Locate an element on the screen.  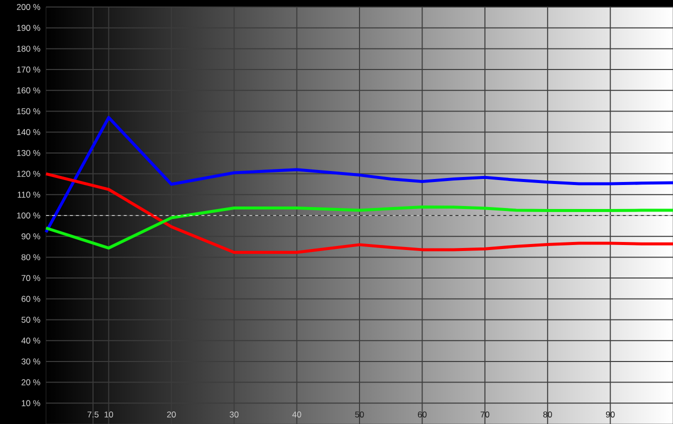
y-tick-label: 170 % is located at coordinates (28, 69).